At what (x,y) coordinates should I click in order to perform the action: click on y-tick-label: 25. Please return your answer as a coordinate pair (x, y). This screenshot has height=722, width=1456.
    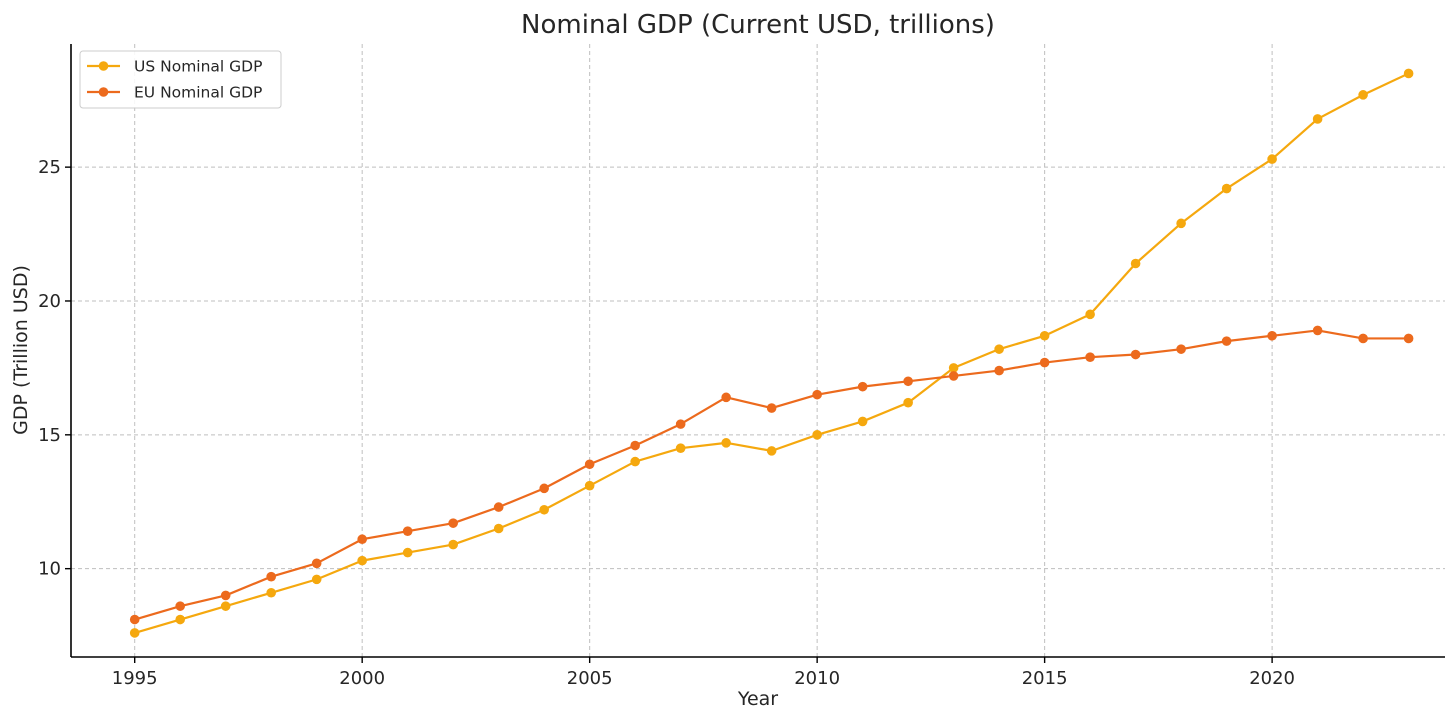
    Looking at the image, I should click on (49, 167).